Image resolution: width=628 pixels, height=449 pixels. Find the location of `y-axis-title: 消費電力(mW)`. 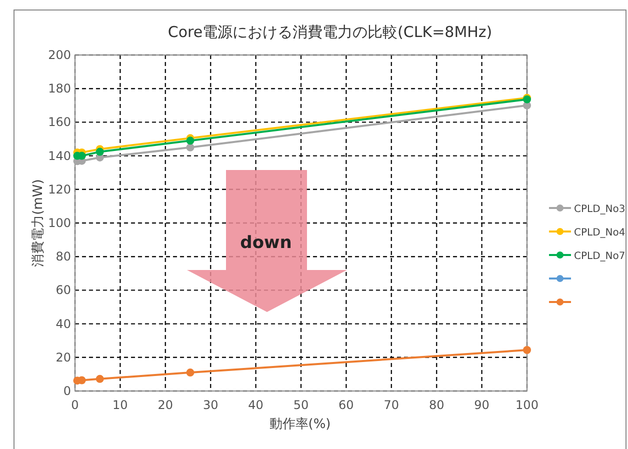

y-axis-title: 消費電力(mW) is located at coordinates (38, 223).